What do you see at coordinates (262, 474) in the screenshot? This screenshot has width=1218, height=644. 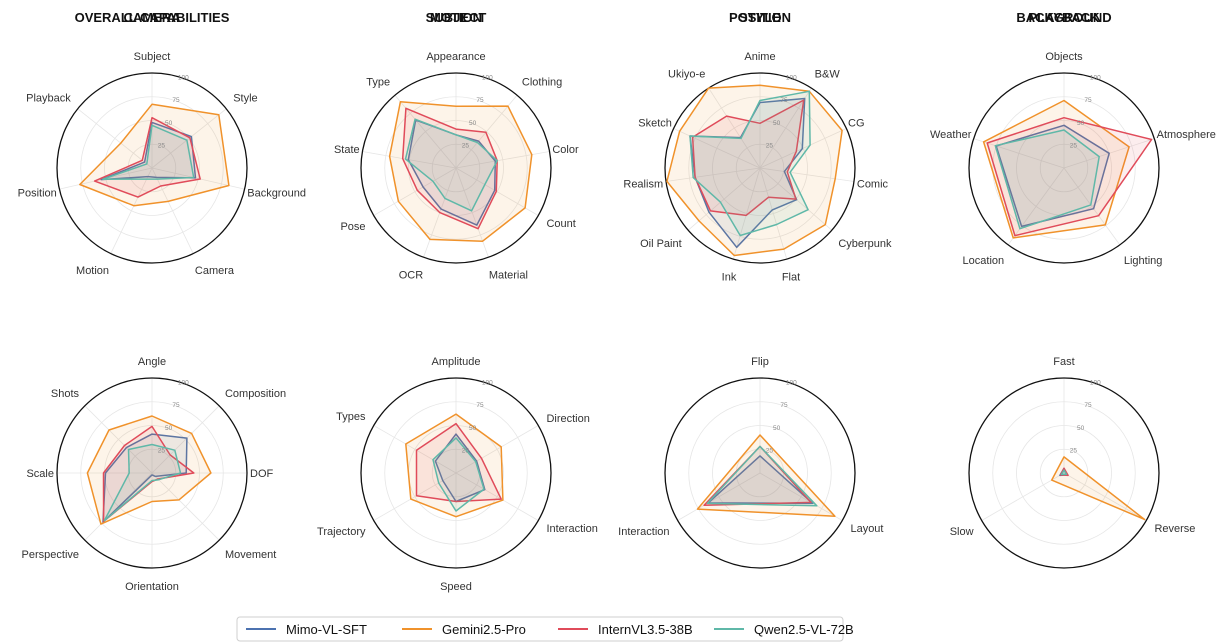 I see `axis-label-dof: DOF` at bounding box center [262, 474].